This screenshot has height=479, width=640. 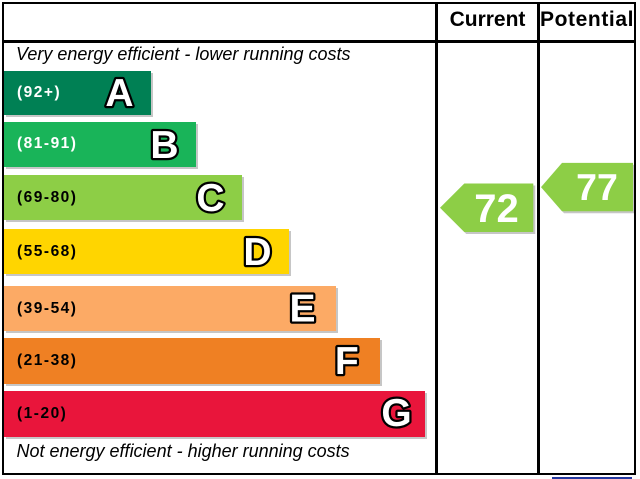 What do you see at coordinates (210, 198) in the screenshot?
I see `svg-text: C` at bounding box center [210, 198].